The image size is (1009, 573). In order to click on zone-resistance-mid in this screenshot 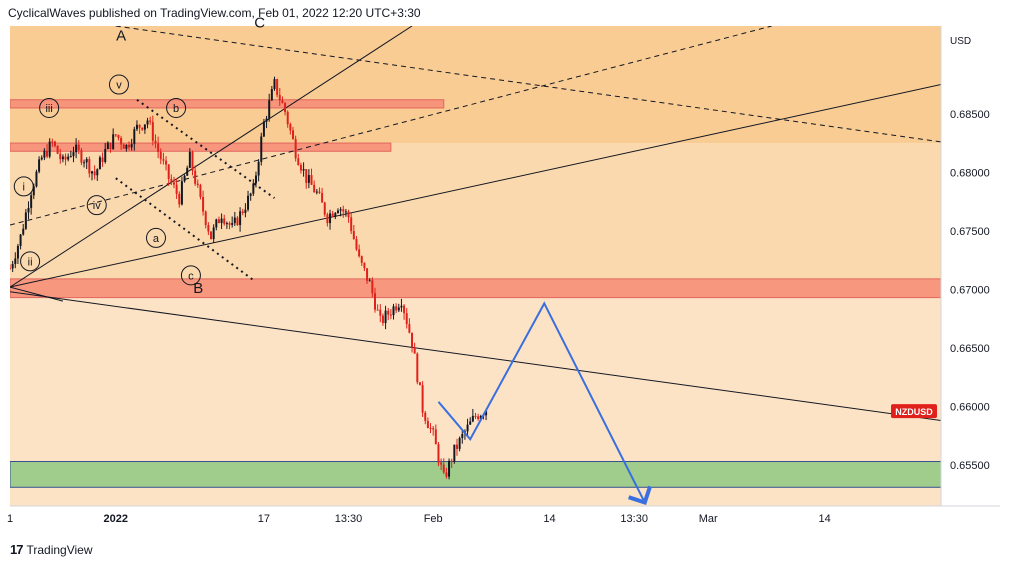, I will do `click(201, 147)`.